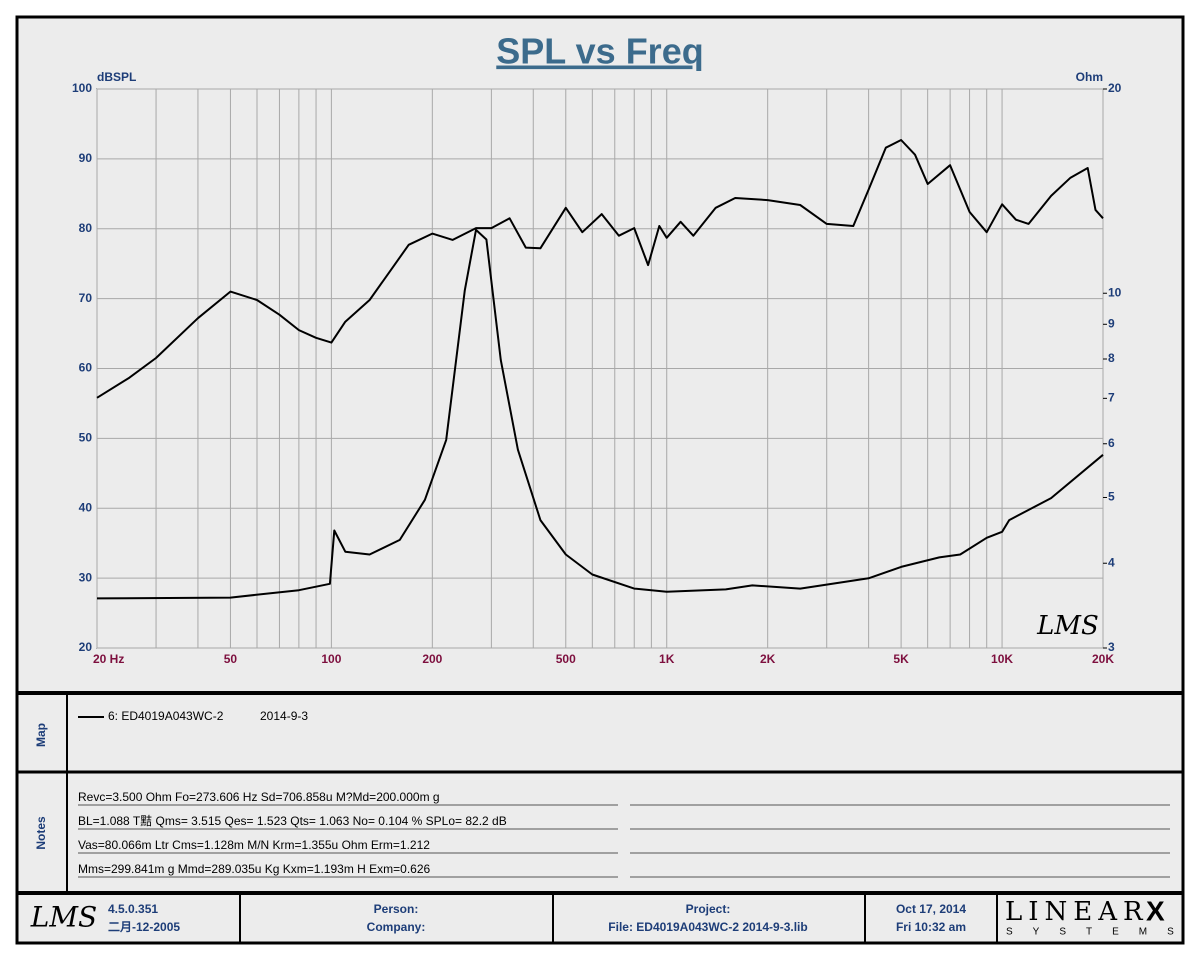  What do you see at coordinates (331, 659) in the screenshot?
I see `x-tick-label: 100` at bounding box center [331, 659].